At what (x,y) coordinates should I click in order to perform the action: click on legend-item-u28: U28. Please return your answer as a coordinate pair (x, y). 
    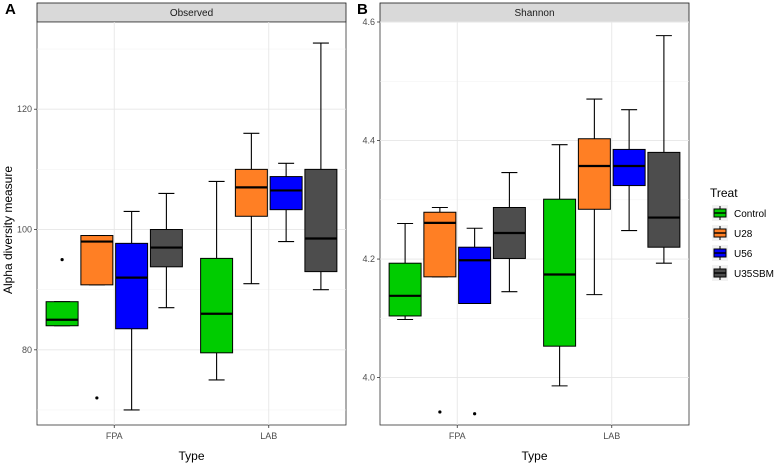
    Looking at the image, I should click on (732, 233).